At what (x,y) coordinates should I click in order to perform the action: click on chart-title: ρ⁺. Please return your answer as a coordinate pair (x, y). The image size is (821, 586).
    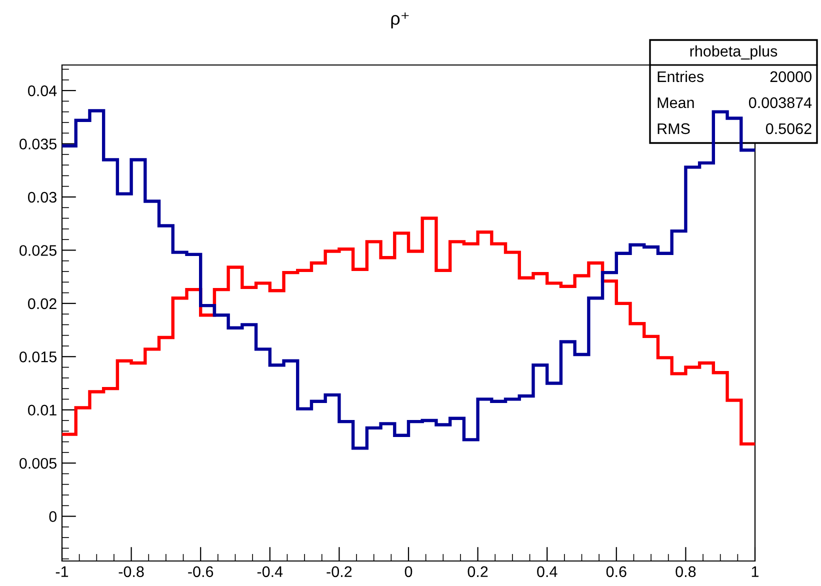
    Looking at the image, I should click on (400, 20).